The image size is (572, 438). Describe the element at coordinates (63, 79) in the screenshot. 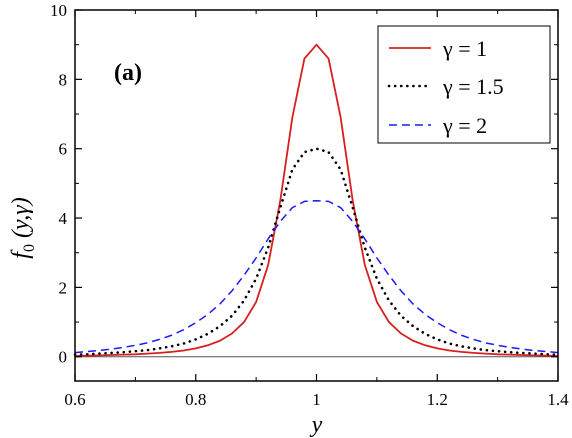

I see `y-tick-label: 8` at that location.